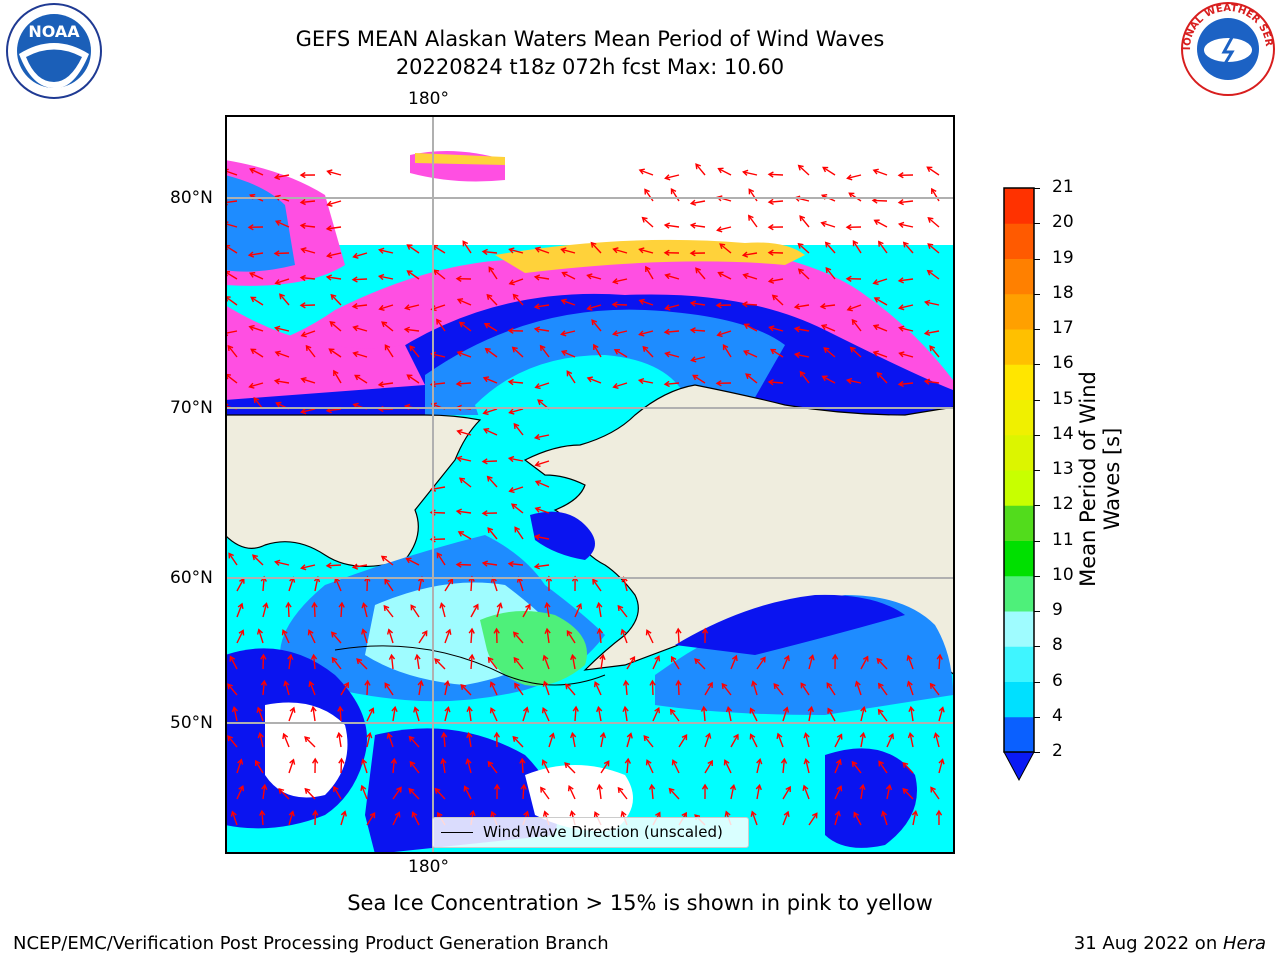  What do you see at coordinates (1019, 347) in the screenshot?
I see `colorbar-segment` at bounding box center [1019, 347].